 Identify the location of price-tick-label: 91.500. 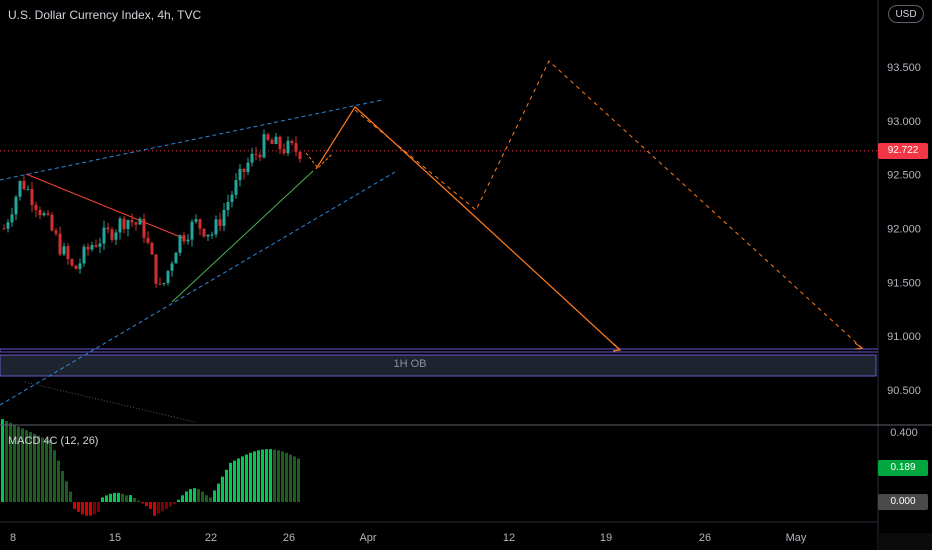
(904, 283).